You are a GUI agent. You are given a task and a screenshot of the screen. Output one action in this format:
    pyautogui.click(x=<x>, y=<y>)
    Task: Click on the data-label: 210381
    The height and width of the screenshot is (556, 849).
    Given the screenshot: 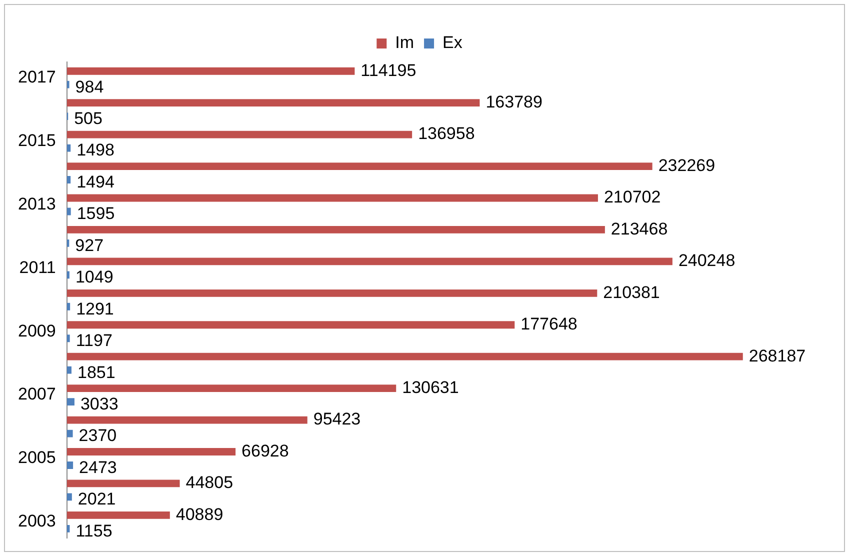 What is the action you would take?
    pyautogui.click(x=631, y=292)
    